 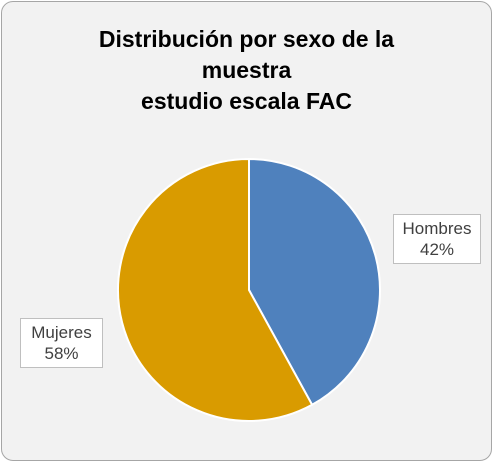 What do you see at coordinates (437, 249) in the screenshot?
I see `data-label-hombres-percent: 42%` at bounding box center [437, 249].